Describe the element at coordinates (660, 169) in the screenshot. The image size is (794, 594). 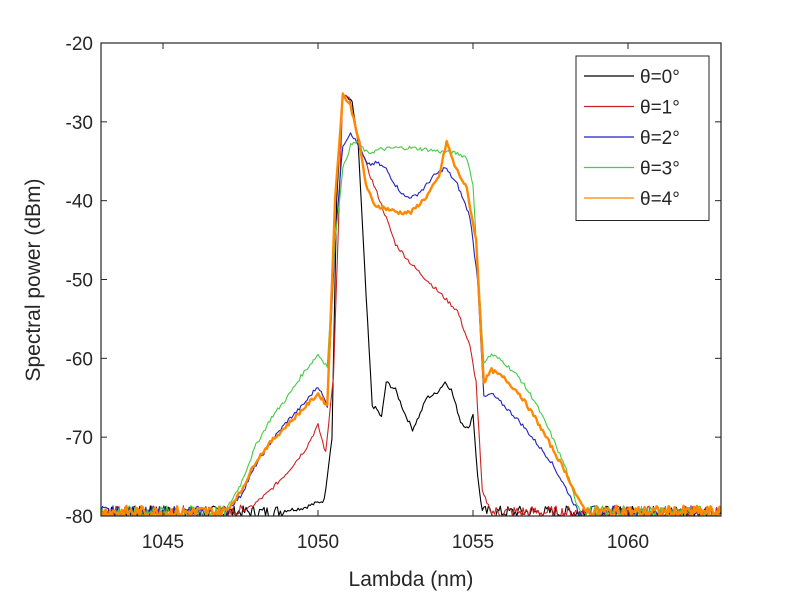
I see `legend-label: θ=3°` at that location.